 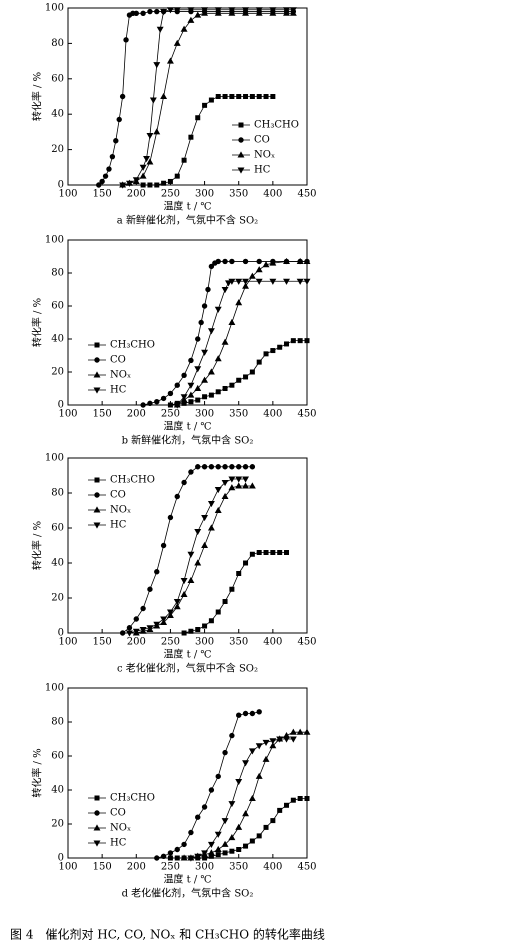 I want to click on y-tick-label: 40, so click(x=57, y=563).